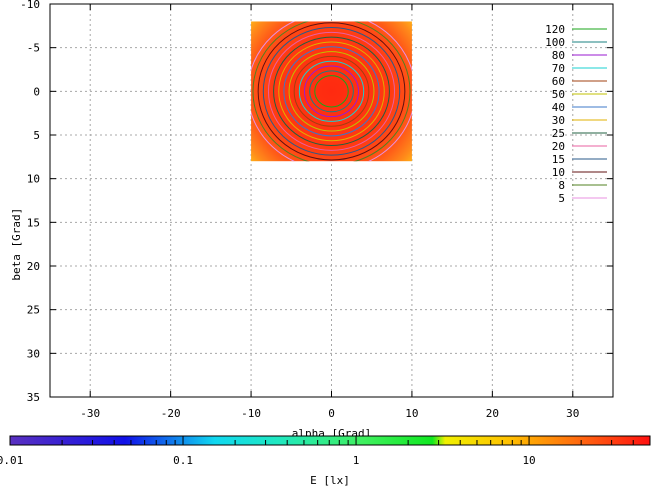 Image resolution: width=651 pixels, height=486 pixels. I want to click on x-tick-label: -20, so click(171, 413).